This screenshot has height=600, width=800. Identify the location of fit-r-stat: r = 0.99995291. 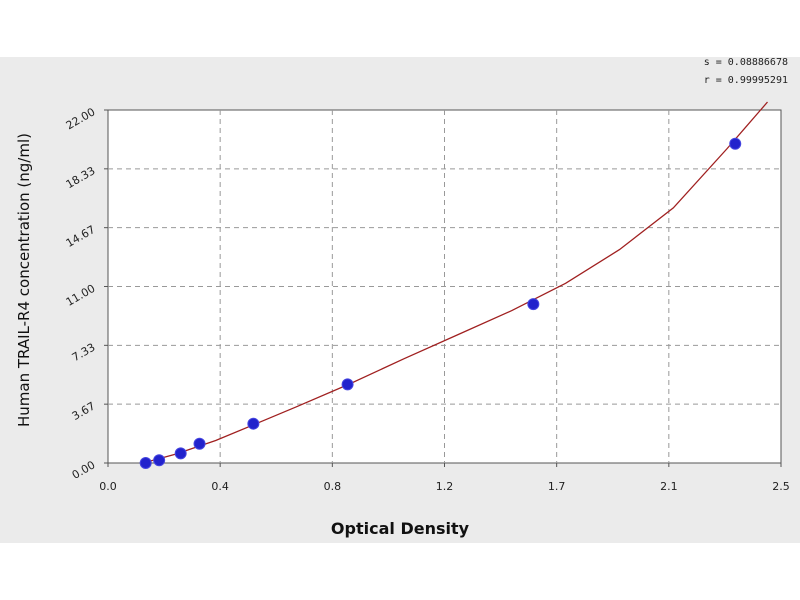
(745, 80).